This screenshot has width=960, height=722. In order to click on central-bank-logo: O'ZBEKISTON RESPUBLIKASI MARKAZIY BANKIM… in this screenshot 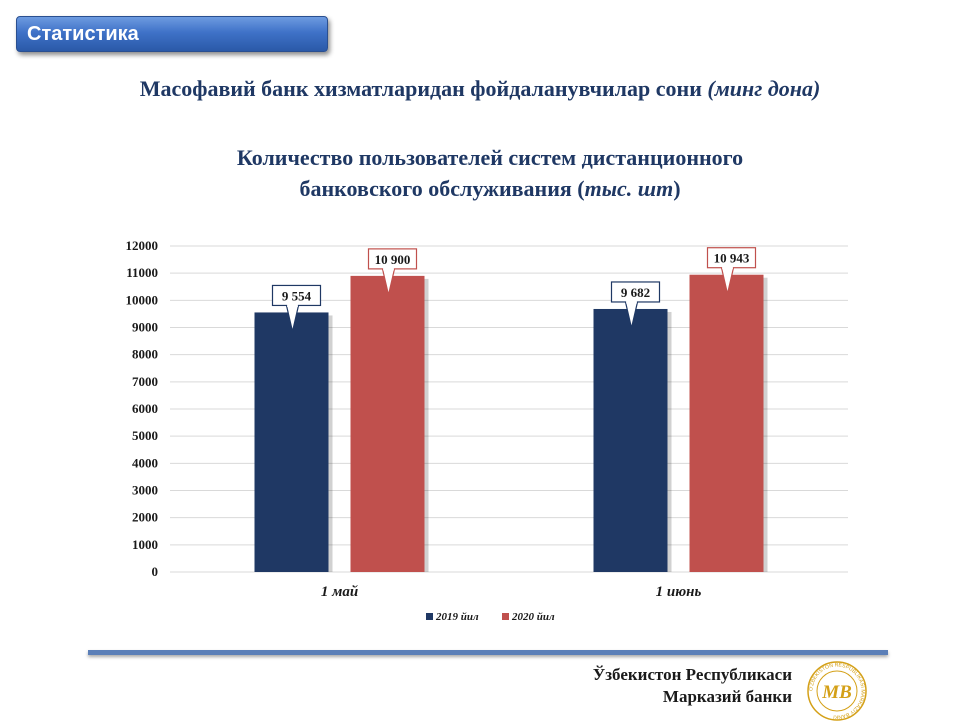, I will do `click(837, 691)`.